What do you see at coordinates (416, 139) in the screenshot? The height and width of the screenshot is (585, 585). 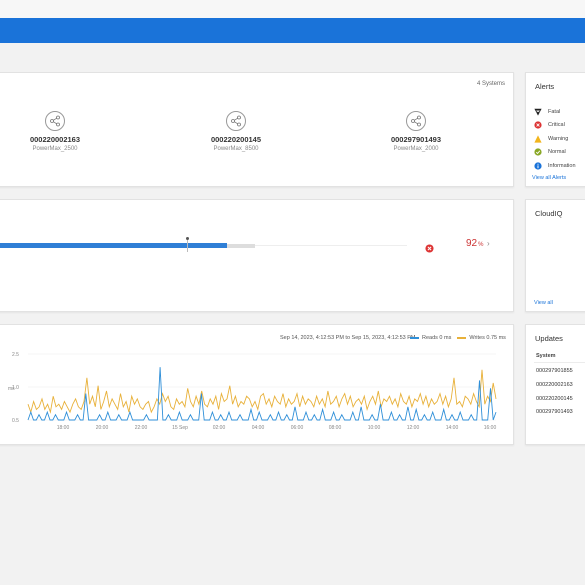 I see `system-id: 000297901493` at bounding box center [416, 139].